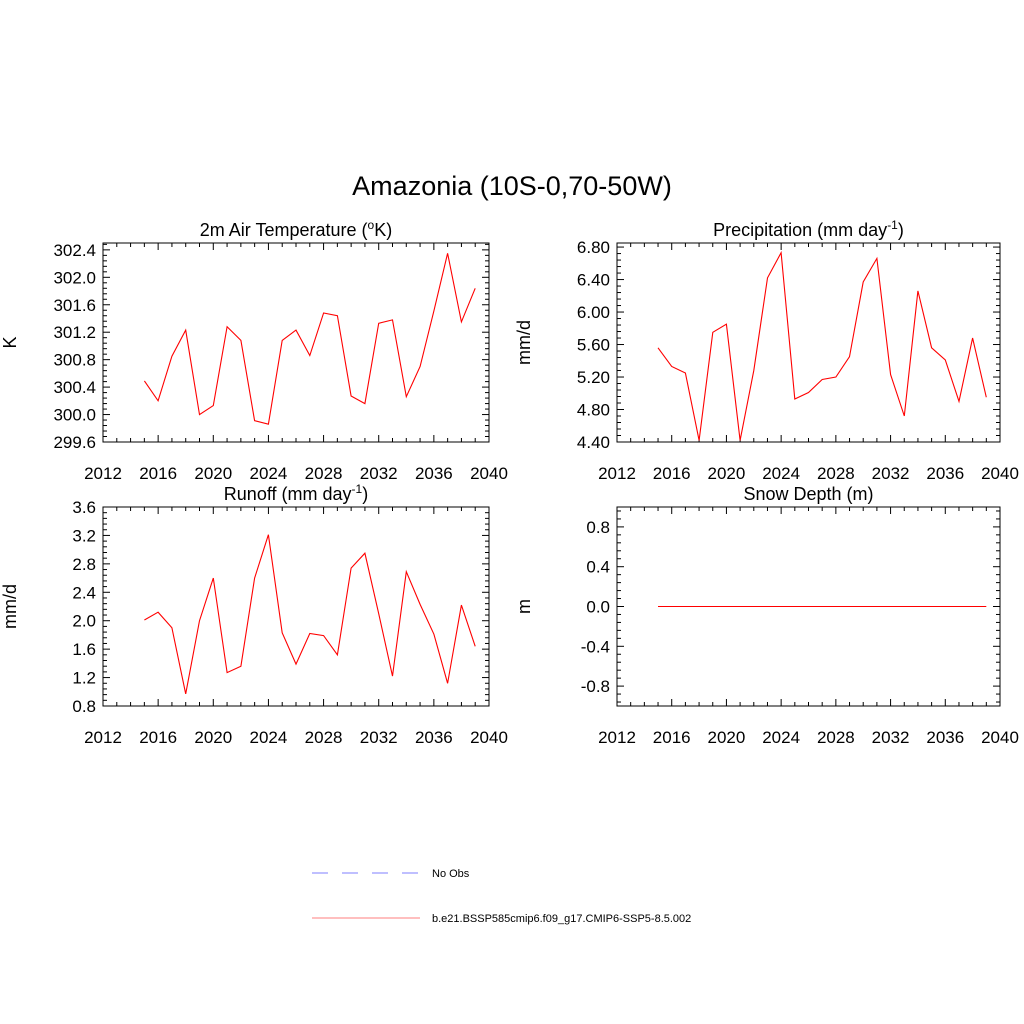 The width and height of the screenshot is (1024, 1024). I want to click on y-axis-label: m, so click(524, 606).